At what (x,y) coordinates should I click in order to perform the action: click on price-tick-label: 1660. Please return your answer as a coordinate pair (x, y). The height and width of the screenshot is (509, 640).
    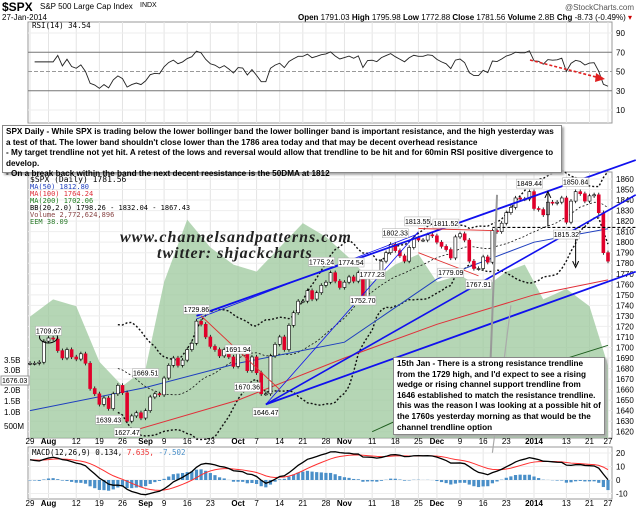
    Looking at the image, I should click on (625, 390).